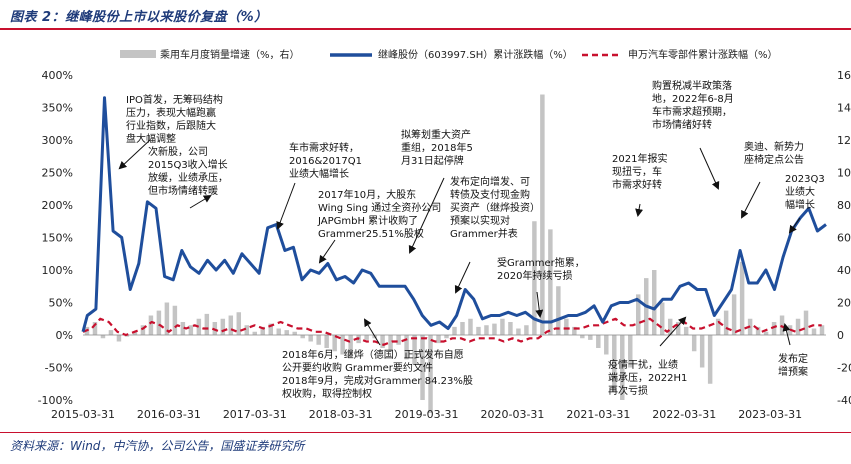 This screenshot has width=851, height=464. Describe the element at coordinates (341, 414) in the screenshot. I see `x-tick-label: 2018-03-31` at that location.